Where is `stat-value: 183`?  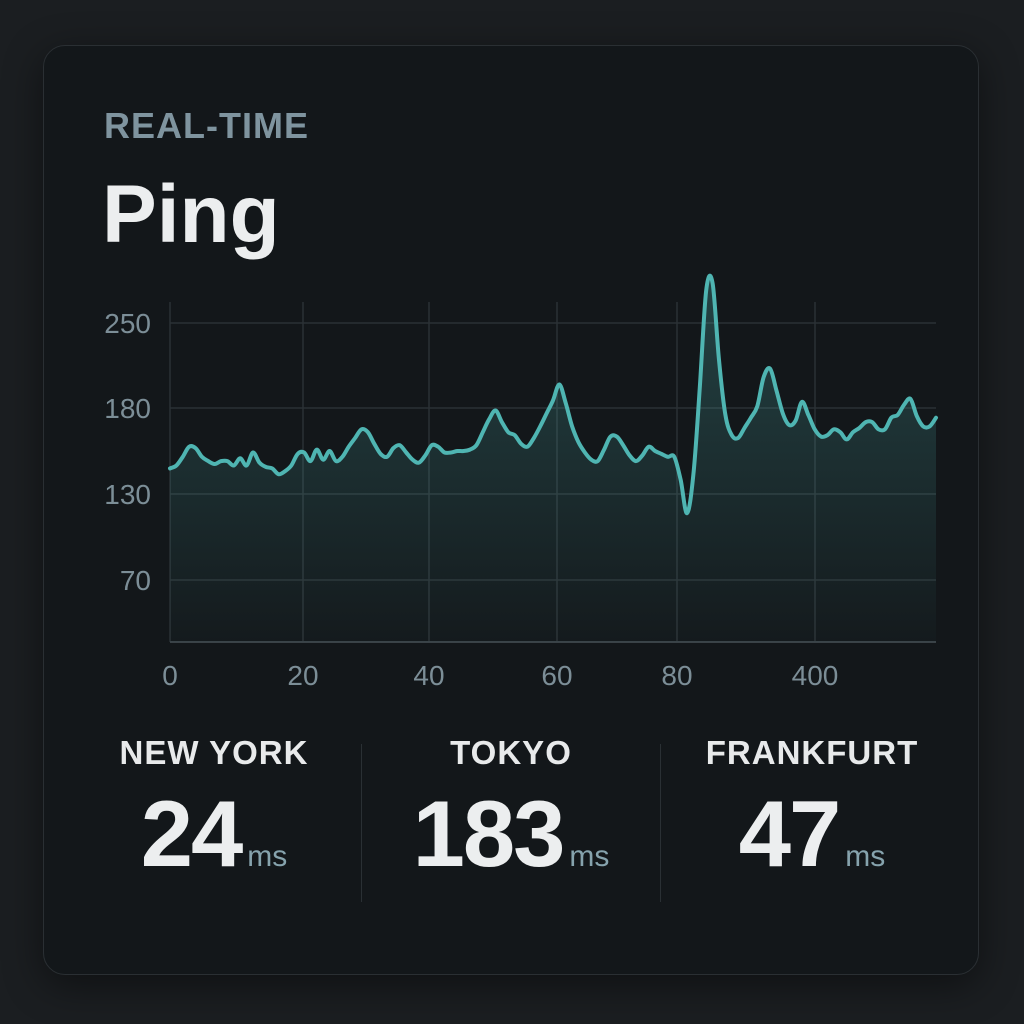
stat-value: 183 is located at coordinates (489, 833).